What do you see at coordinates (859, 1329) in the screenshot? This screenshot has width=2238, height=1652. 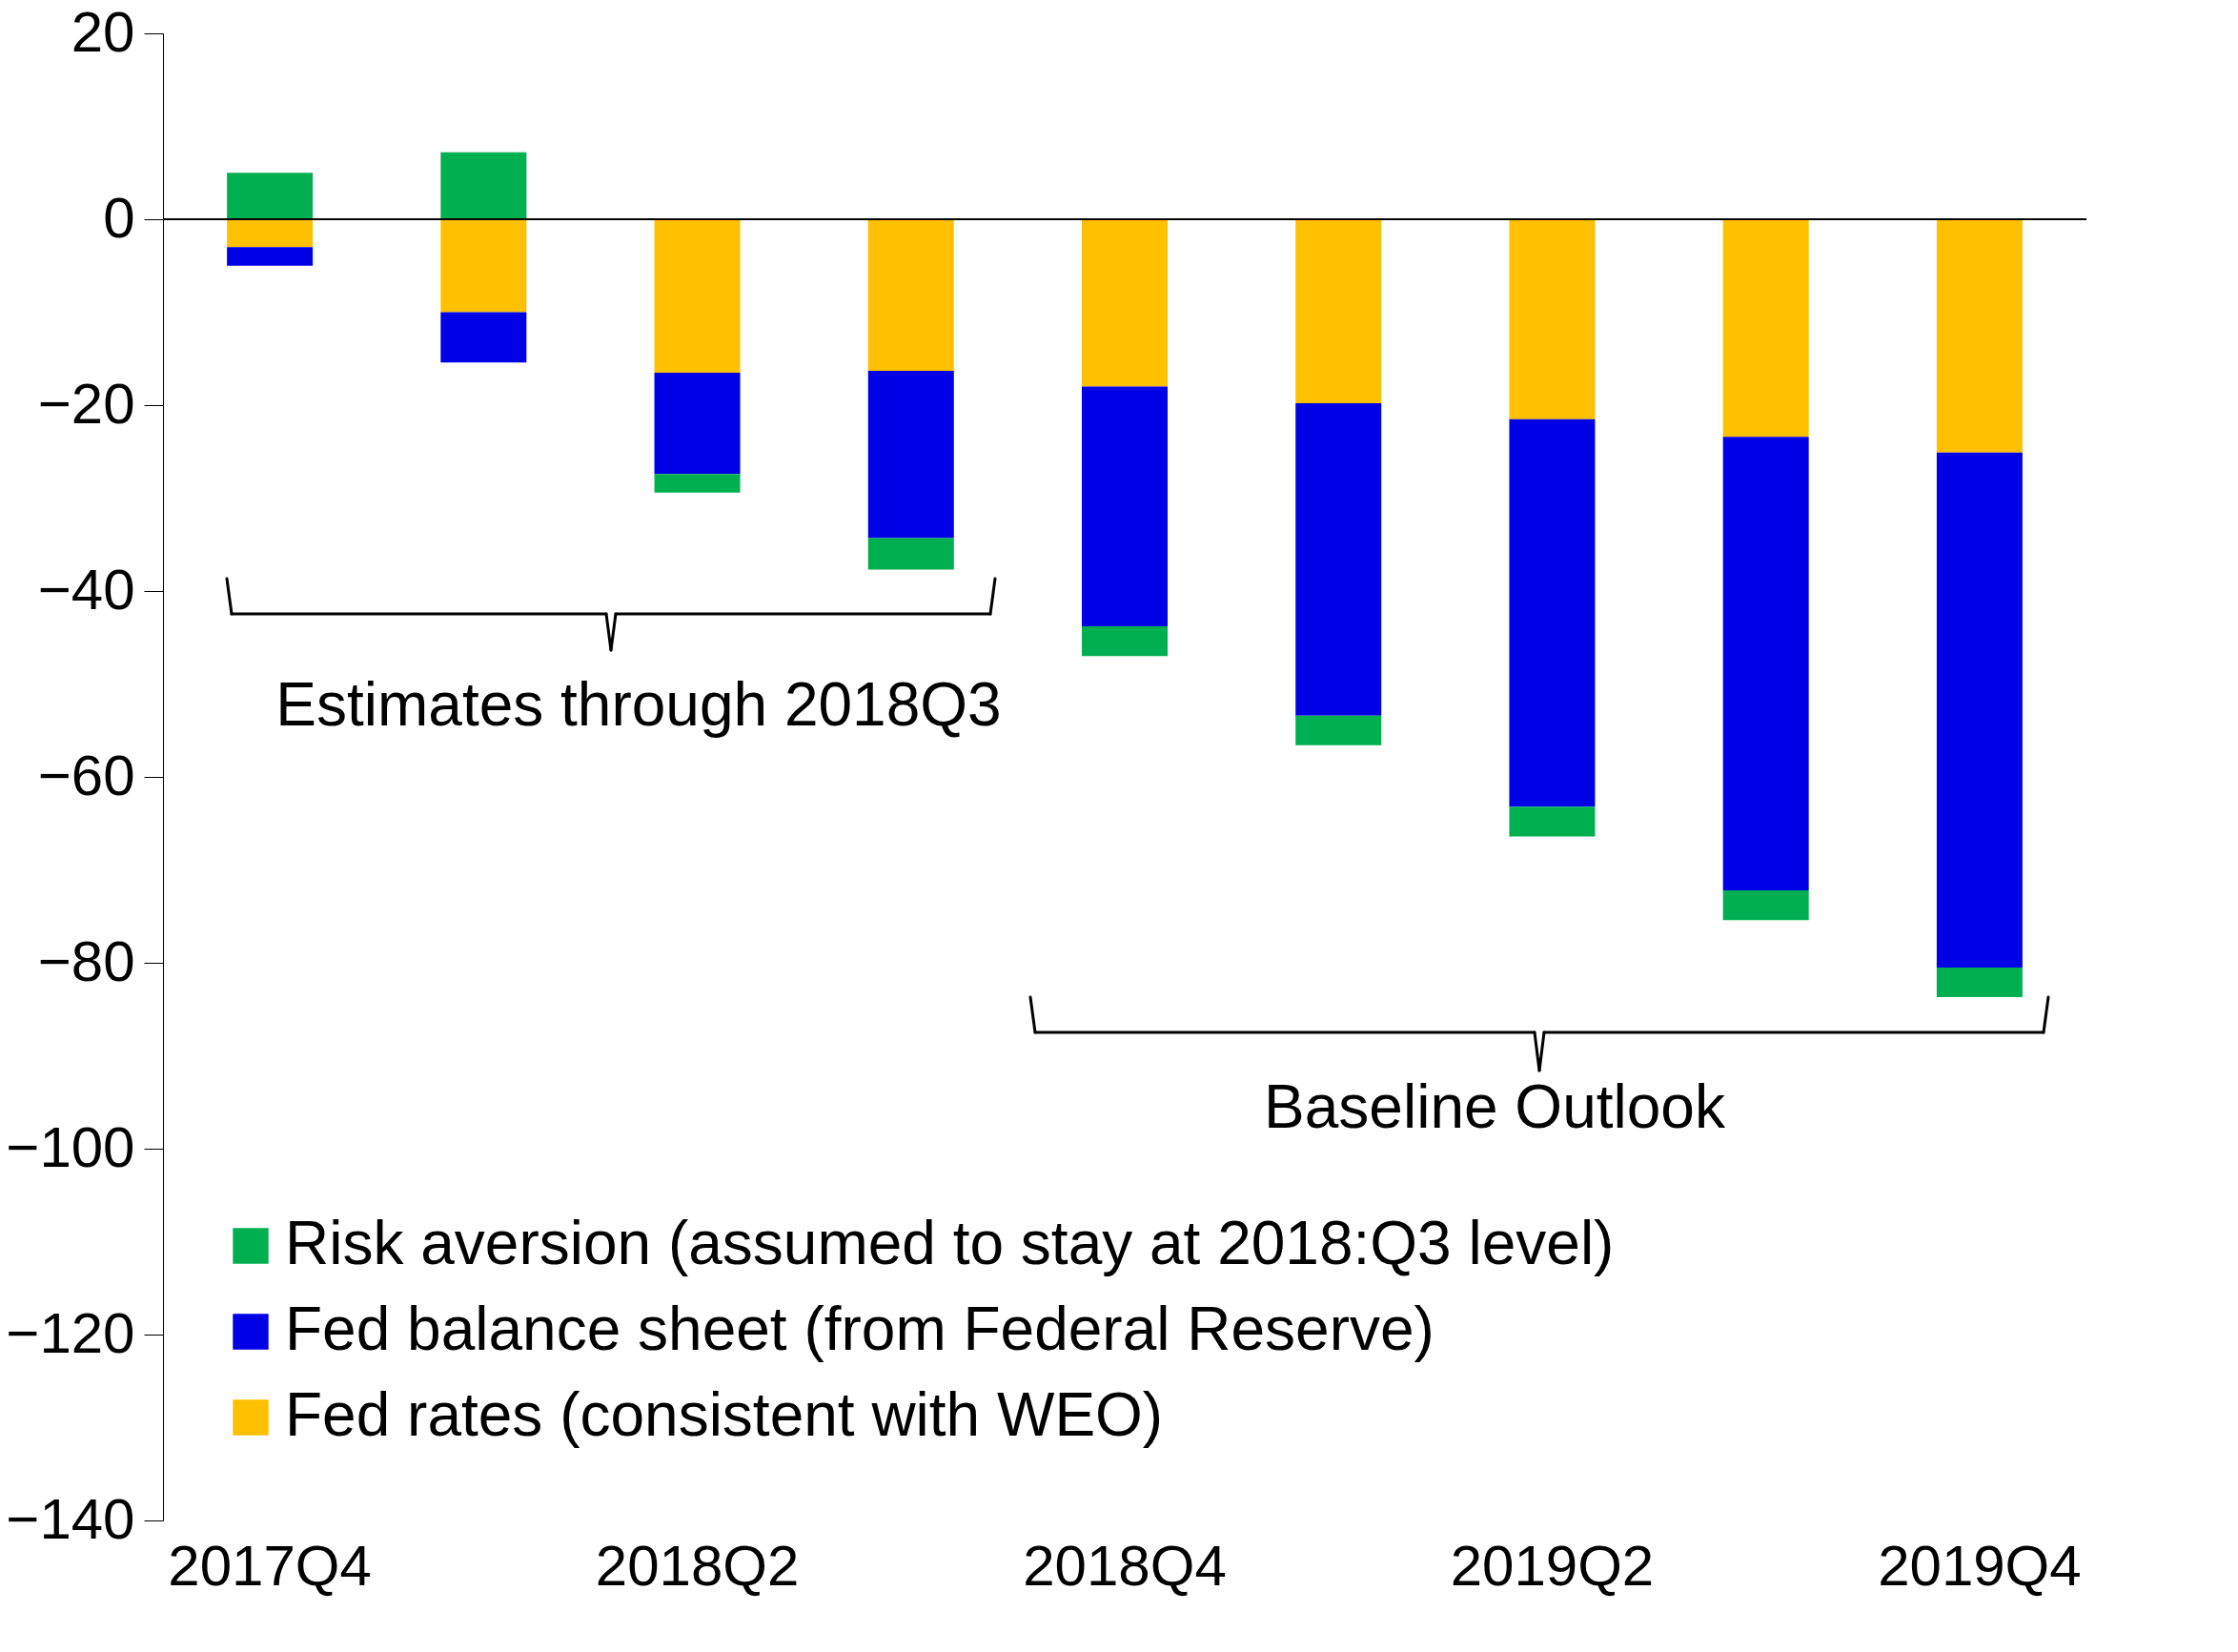 I see `legend-label: Fed balance sheet (from Federal Reserve)` at bounding box center [859, 1329].